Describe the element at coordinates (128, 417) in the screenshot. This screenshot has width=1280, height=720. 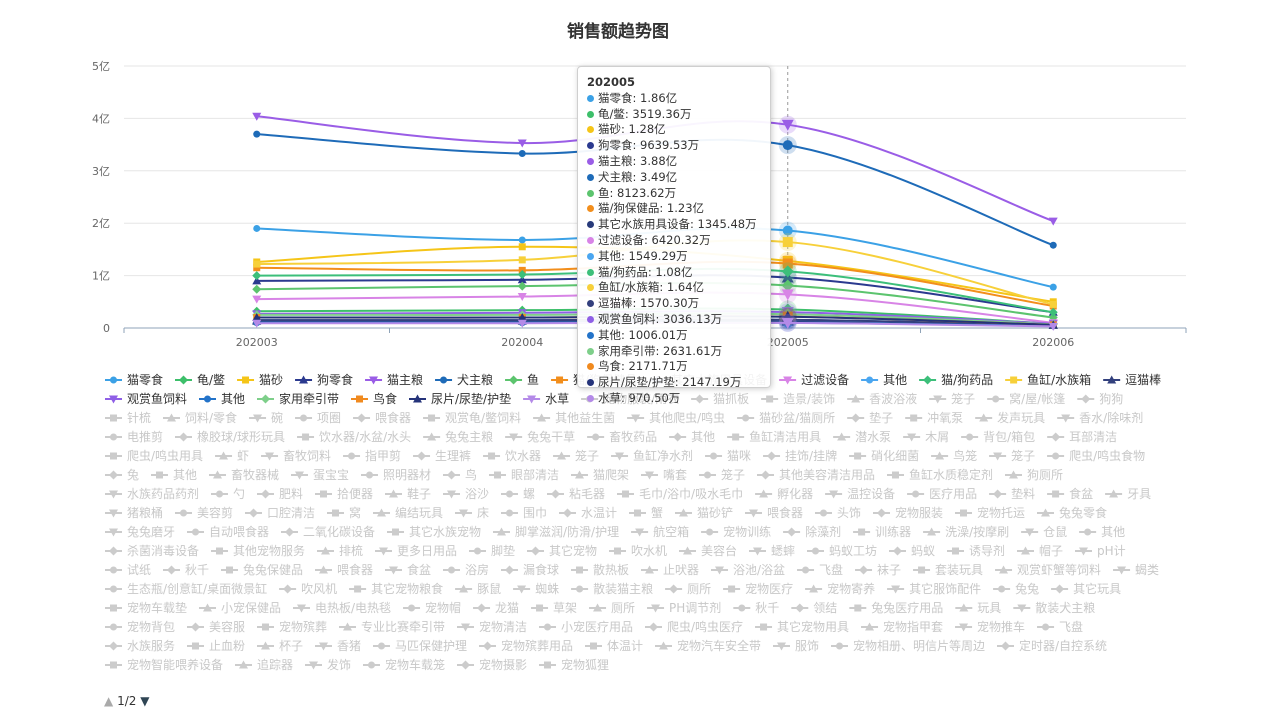
I see `legend-item: 针梳` at that location.